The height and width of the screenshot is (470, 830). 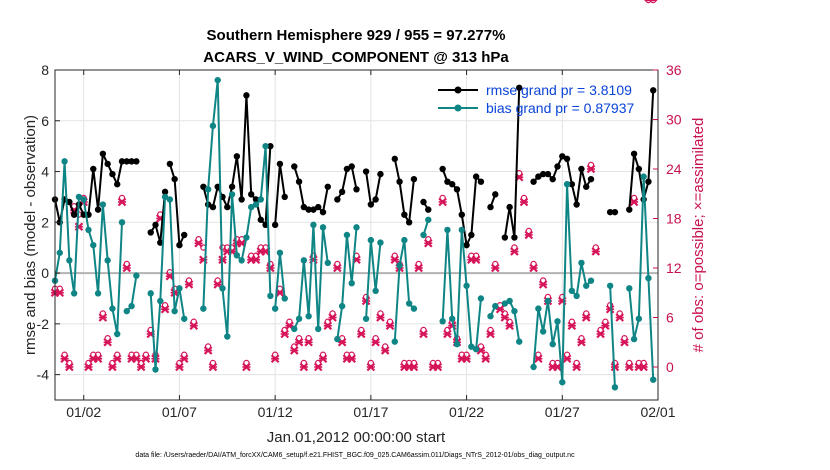 What do you see at coordinates (45, 121) in the screenshot?
I see `y-tick-label: 6` at bounding box center [45, 121].